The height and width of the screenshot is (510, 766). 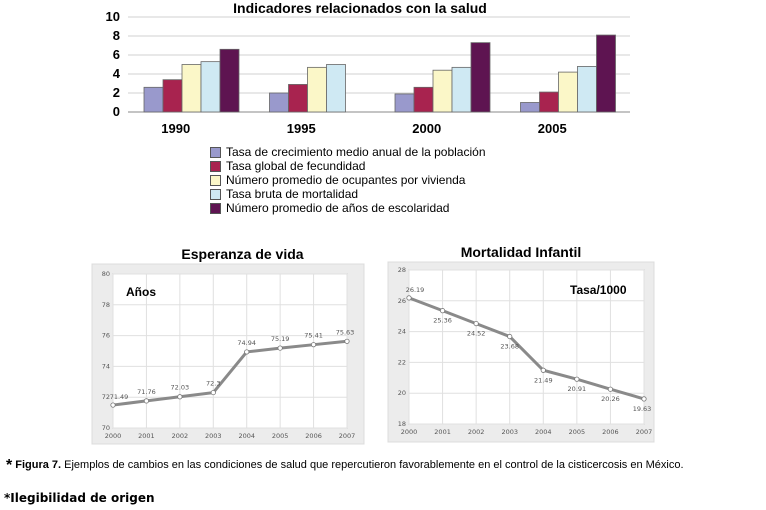 I want to click on life-x-tick-label: 2007, so click(x=347, y=436).